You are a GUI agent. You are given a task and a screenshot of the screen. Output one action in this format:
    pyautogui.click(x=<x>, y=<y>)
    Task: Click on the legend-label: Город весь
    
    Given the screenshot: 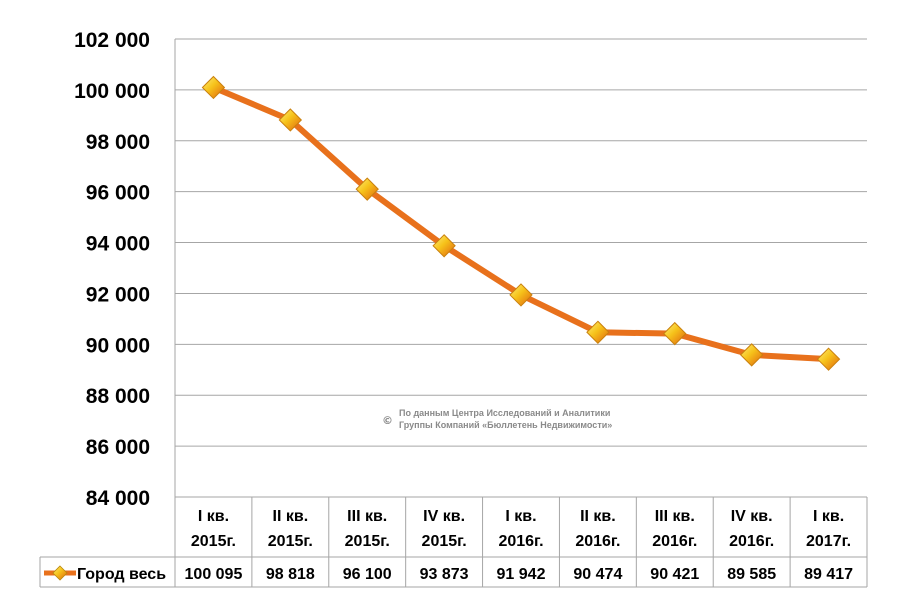 What is the action you would take?
    pyautogui.click(x=121, y=574)
    